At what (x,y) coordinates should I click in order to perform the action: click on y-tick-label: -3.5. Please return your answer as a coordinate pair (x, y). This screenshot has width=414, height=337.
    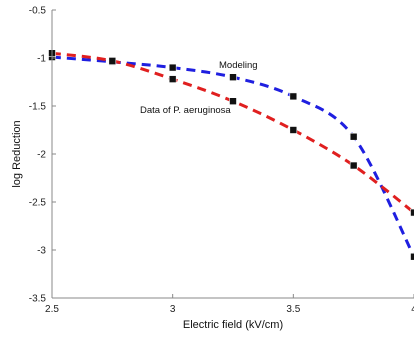
    Looking at the image, I should click on (38, 299).